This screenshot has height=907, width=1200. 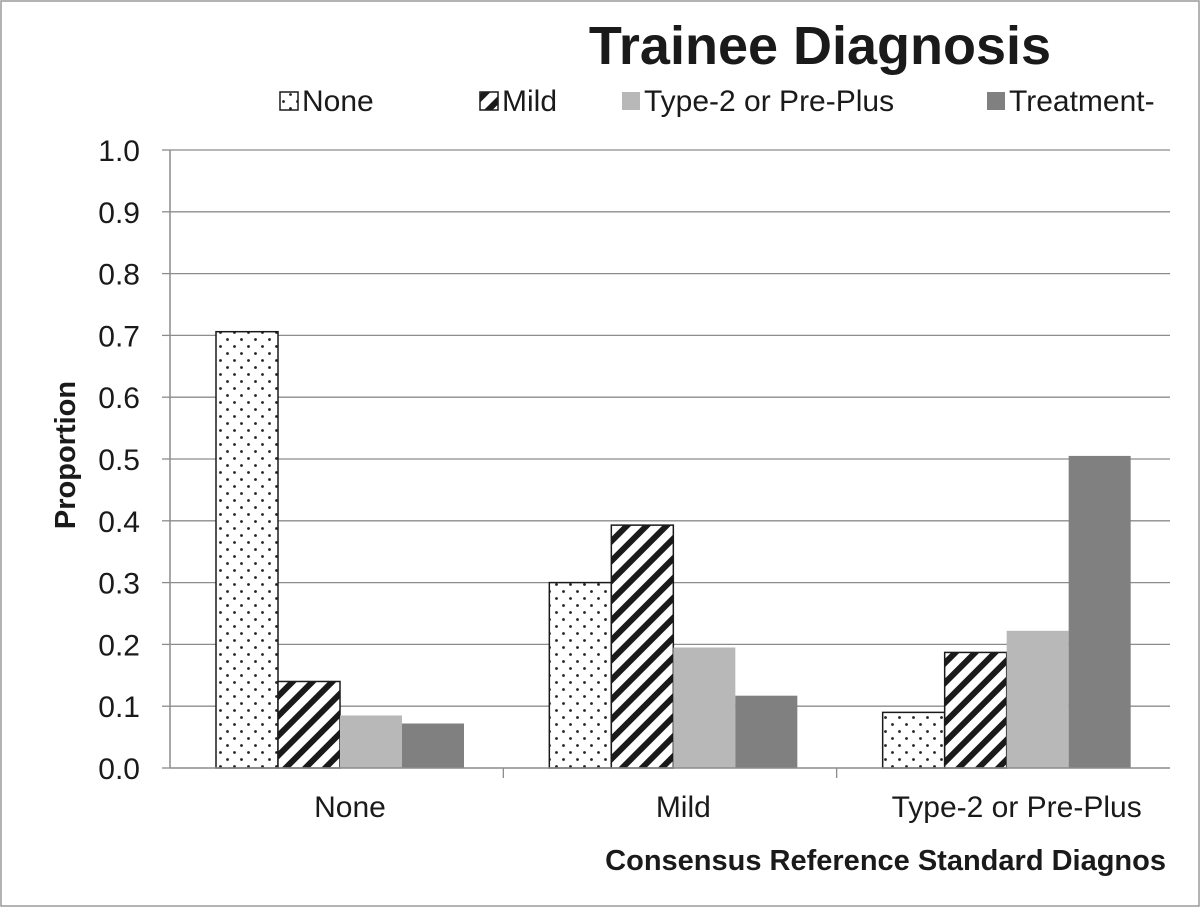 What do you see at coordinates (913, 740) in the screenshot?
I see `bar-none-type-2-or-pre-plus` at bounding box center [913, 740].